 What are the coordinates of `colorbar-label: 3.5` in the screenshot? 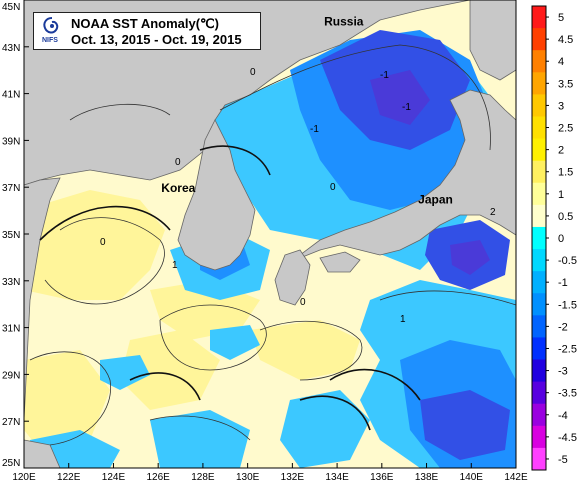 It's located at (565, 84).